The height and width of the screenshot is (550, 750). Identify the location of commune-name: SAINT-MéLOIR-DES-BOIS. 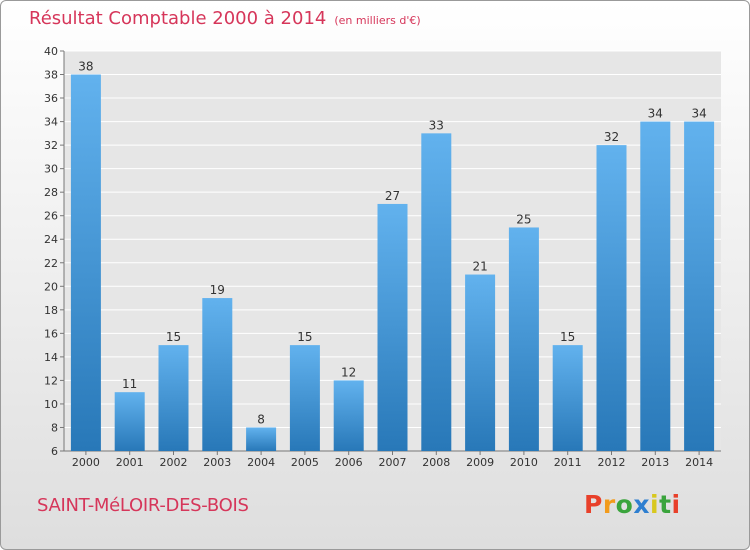
(143, 505).